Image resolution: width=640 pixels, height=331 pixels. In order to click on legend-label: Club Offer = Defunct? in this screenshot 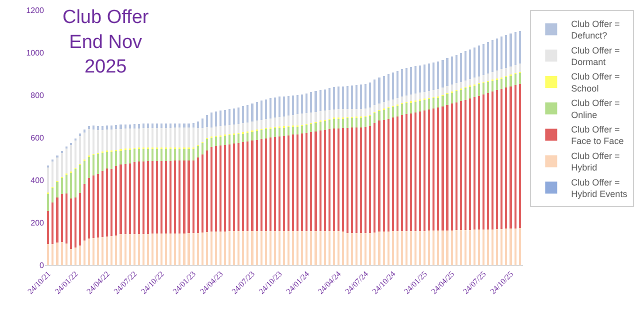, I will do `click(595, 29)`.